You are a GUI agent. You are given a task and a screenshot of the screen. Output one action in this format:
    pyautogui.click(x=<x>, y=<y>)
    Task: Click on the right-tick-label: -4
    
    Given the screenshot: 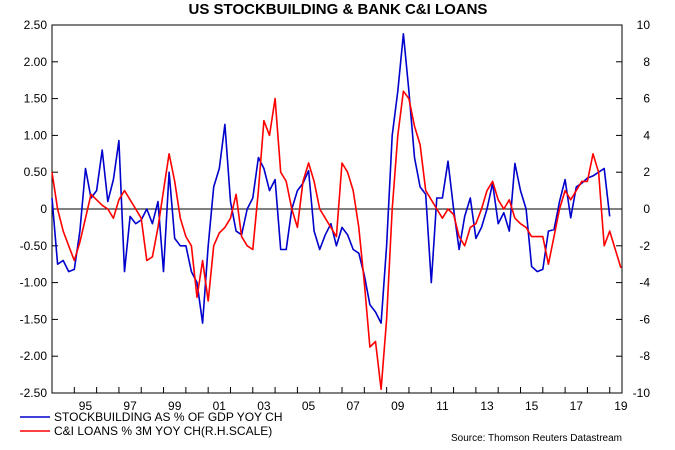 What is the action you would take?
    pyautogui.click(x=644, y=283)
    